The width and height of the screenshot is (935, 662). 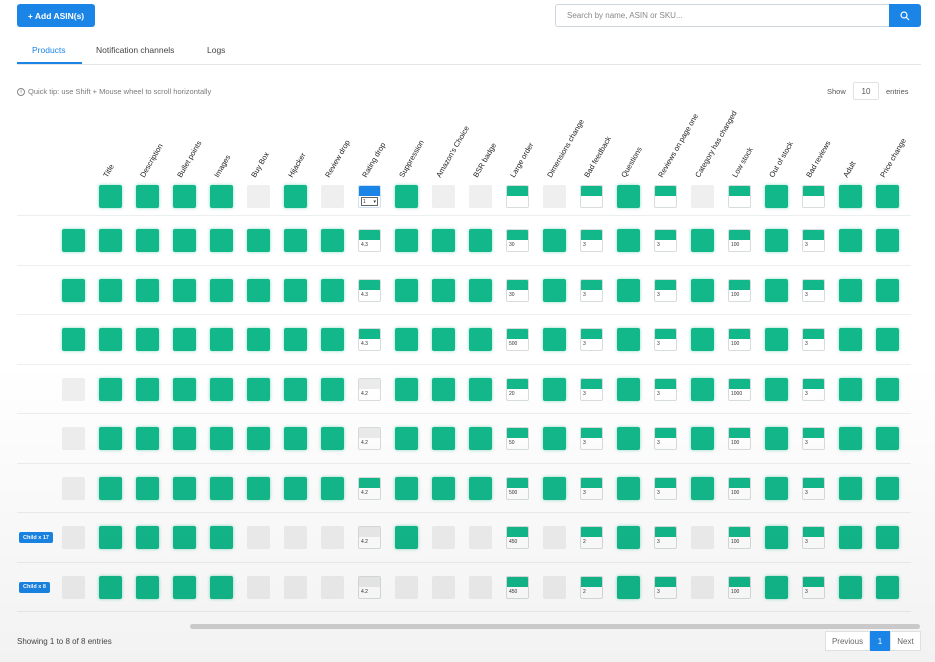 I want to click on add-asin-button: + Add ASIN(s), so click(x=56, y=15).